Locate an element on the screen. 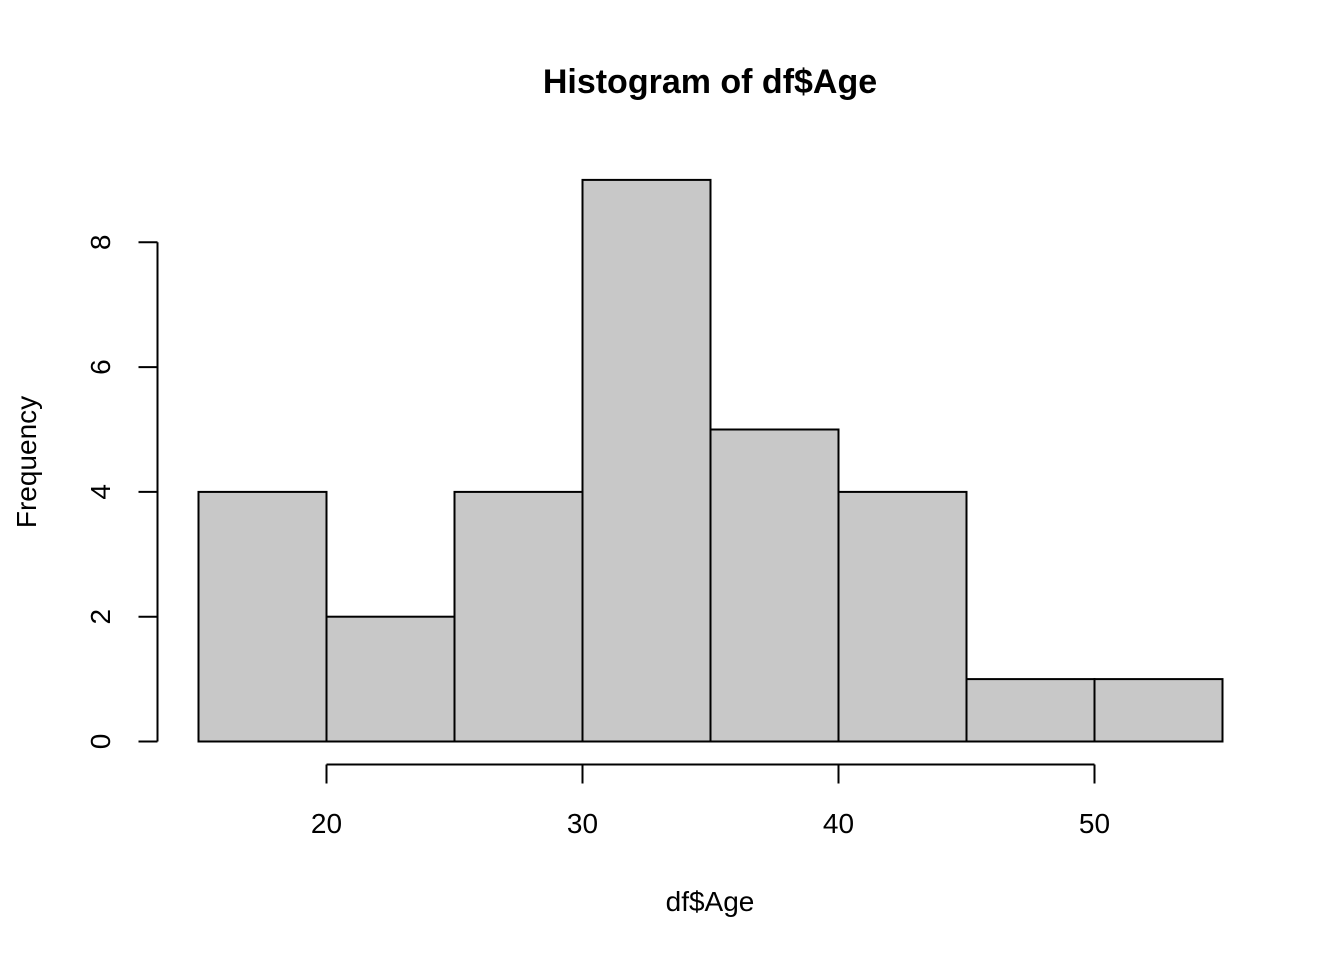 Image resolution: width=1344 pixels, height=960 pixels. x-axis-label: df$Age is located at coordinates (710, 901).